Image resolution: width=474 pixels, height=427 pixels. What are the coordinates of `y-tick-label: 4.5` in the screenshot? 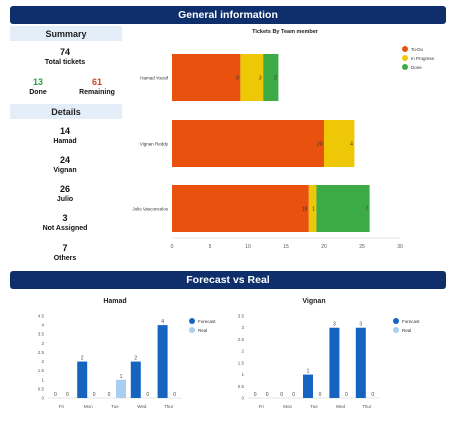 It's located at (41, 316).